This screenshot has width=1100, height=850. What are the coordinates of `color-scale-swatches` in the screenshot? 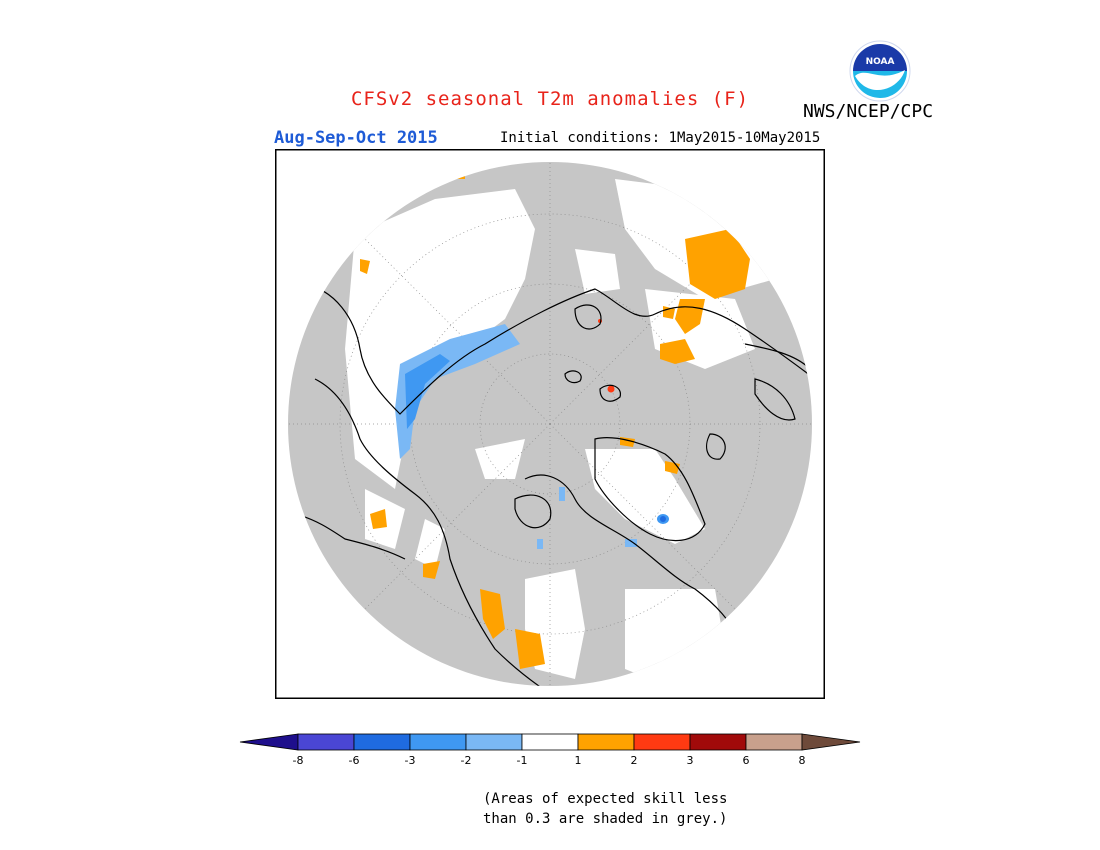 It's located at (550, 742).